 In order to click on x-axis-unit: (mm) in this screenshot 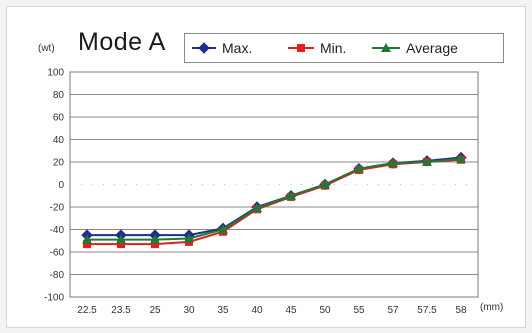, I will do `click(492, 307)`.